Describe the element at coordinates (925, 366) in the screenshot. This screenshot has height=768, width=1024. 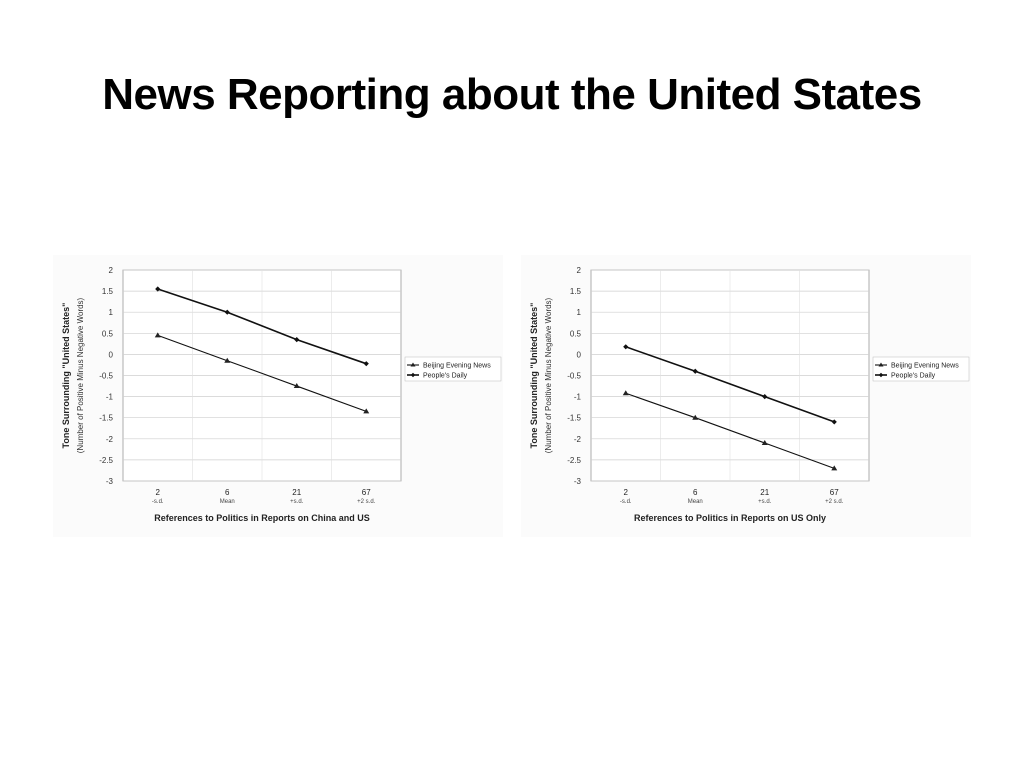
I see `chart-right-legend-label-0: Beijing Evening News` at that location.